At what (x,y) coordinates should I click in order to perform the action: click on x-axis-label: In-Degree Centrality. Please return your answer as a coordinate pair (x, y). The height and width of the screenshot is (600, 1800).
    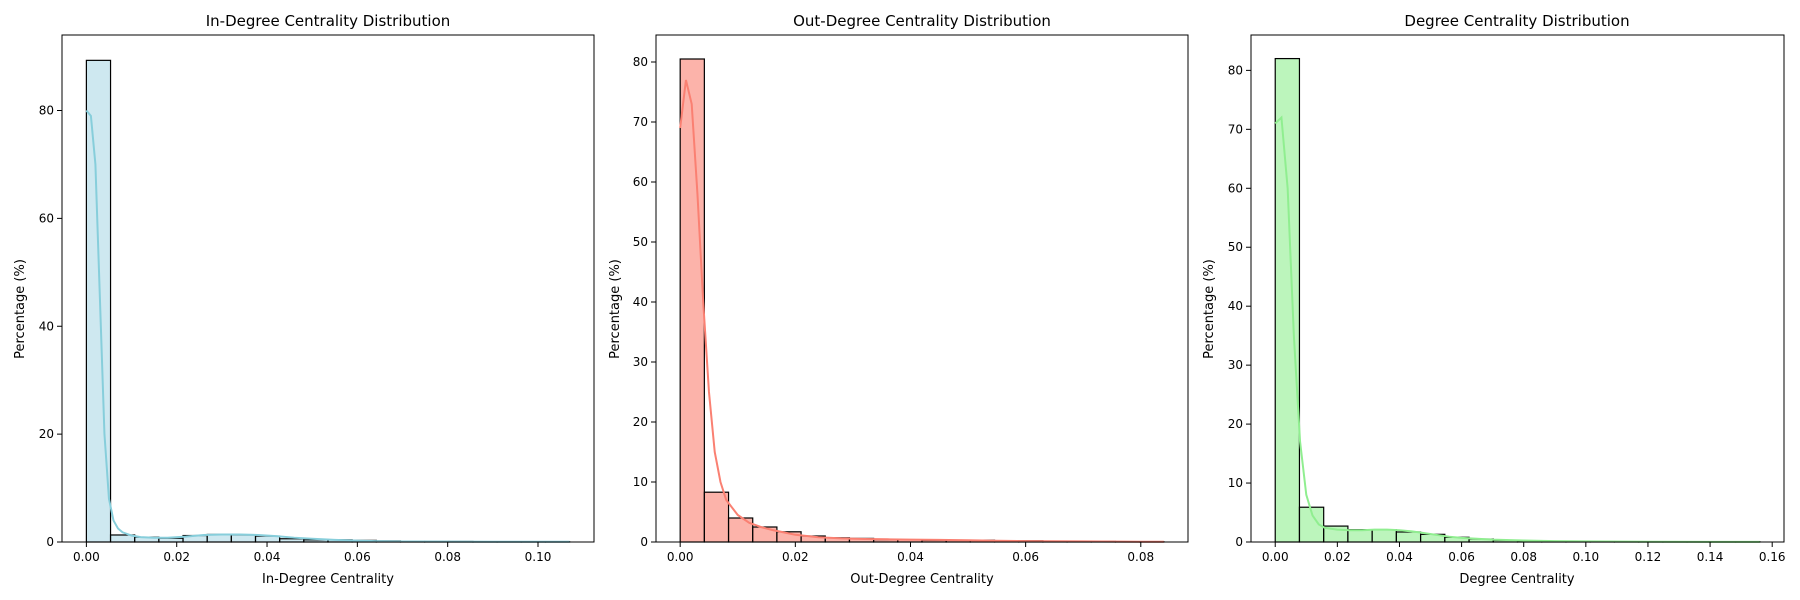
    Looking at the image, I should click on (328, 579).